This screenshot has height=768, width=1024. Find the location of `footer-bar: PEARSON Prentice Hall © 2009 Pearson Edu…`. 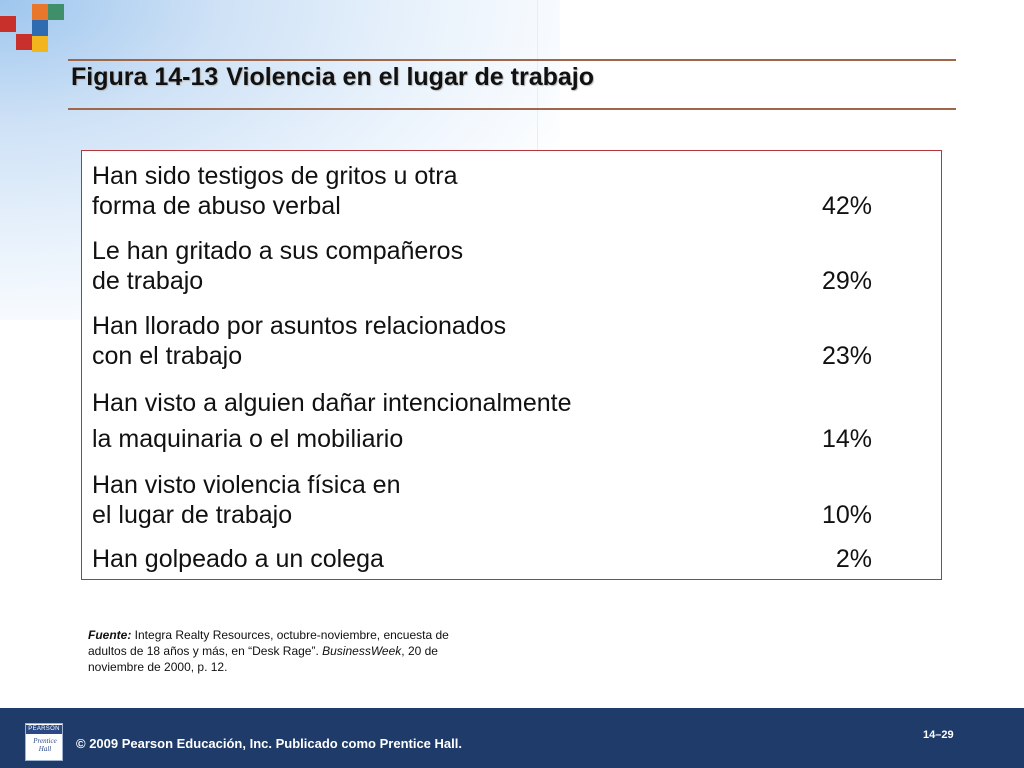

footer-bar: PEARSON Prentice Hall © 2009 Pearson Edu… is located at coordinates (512, 738).